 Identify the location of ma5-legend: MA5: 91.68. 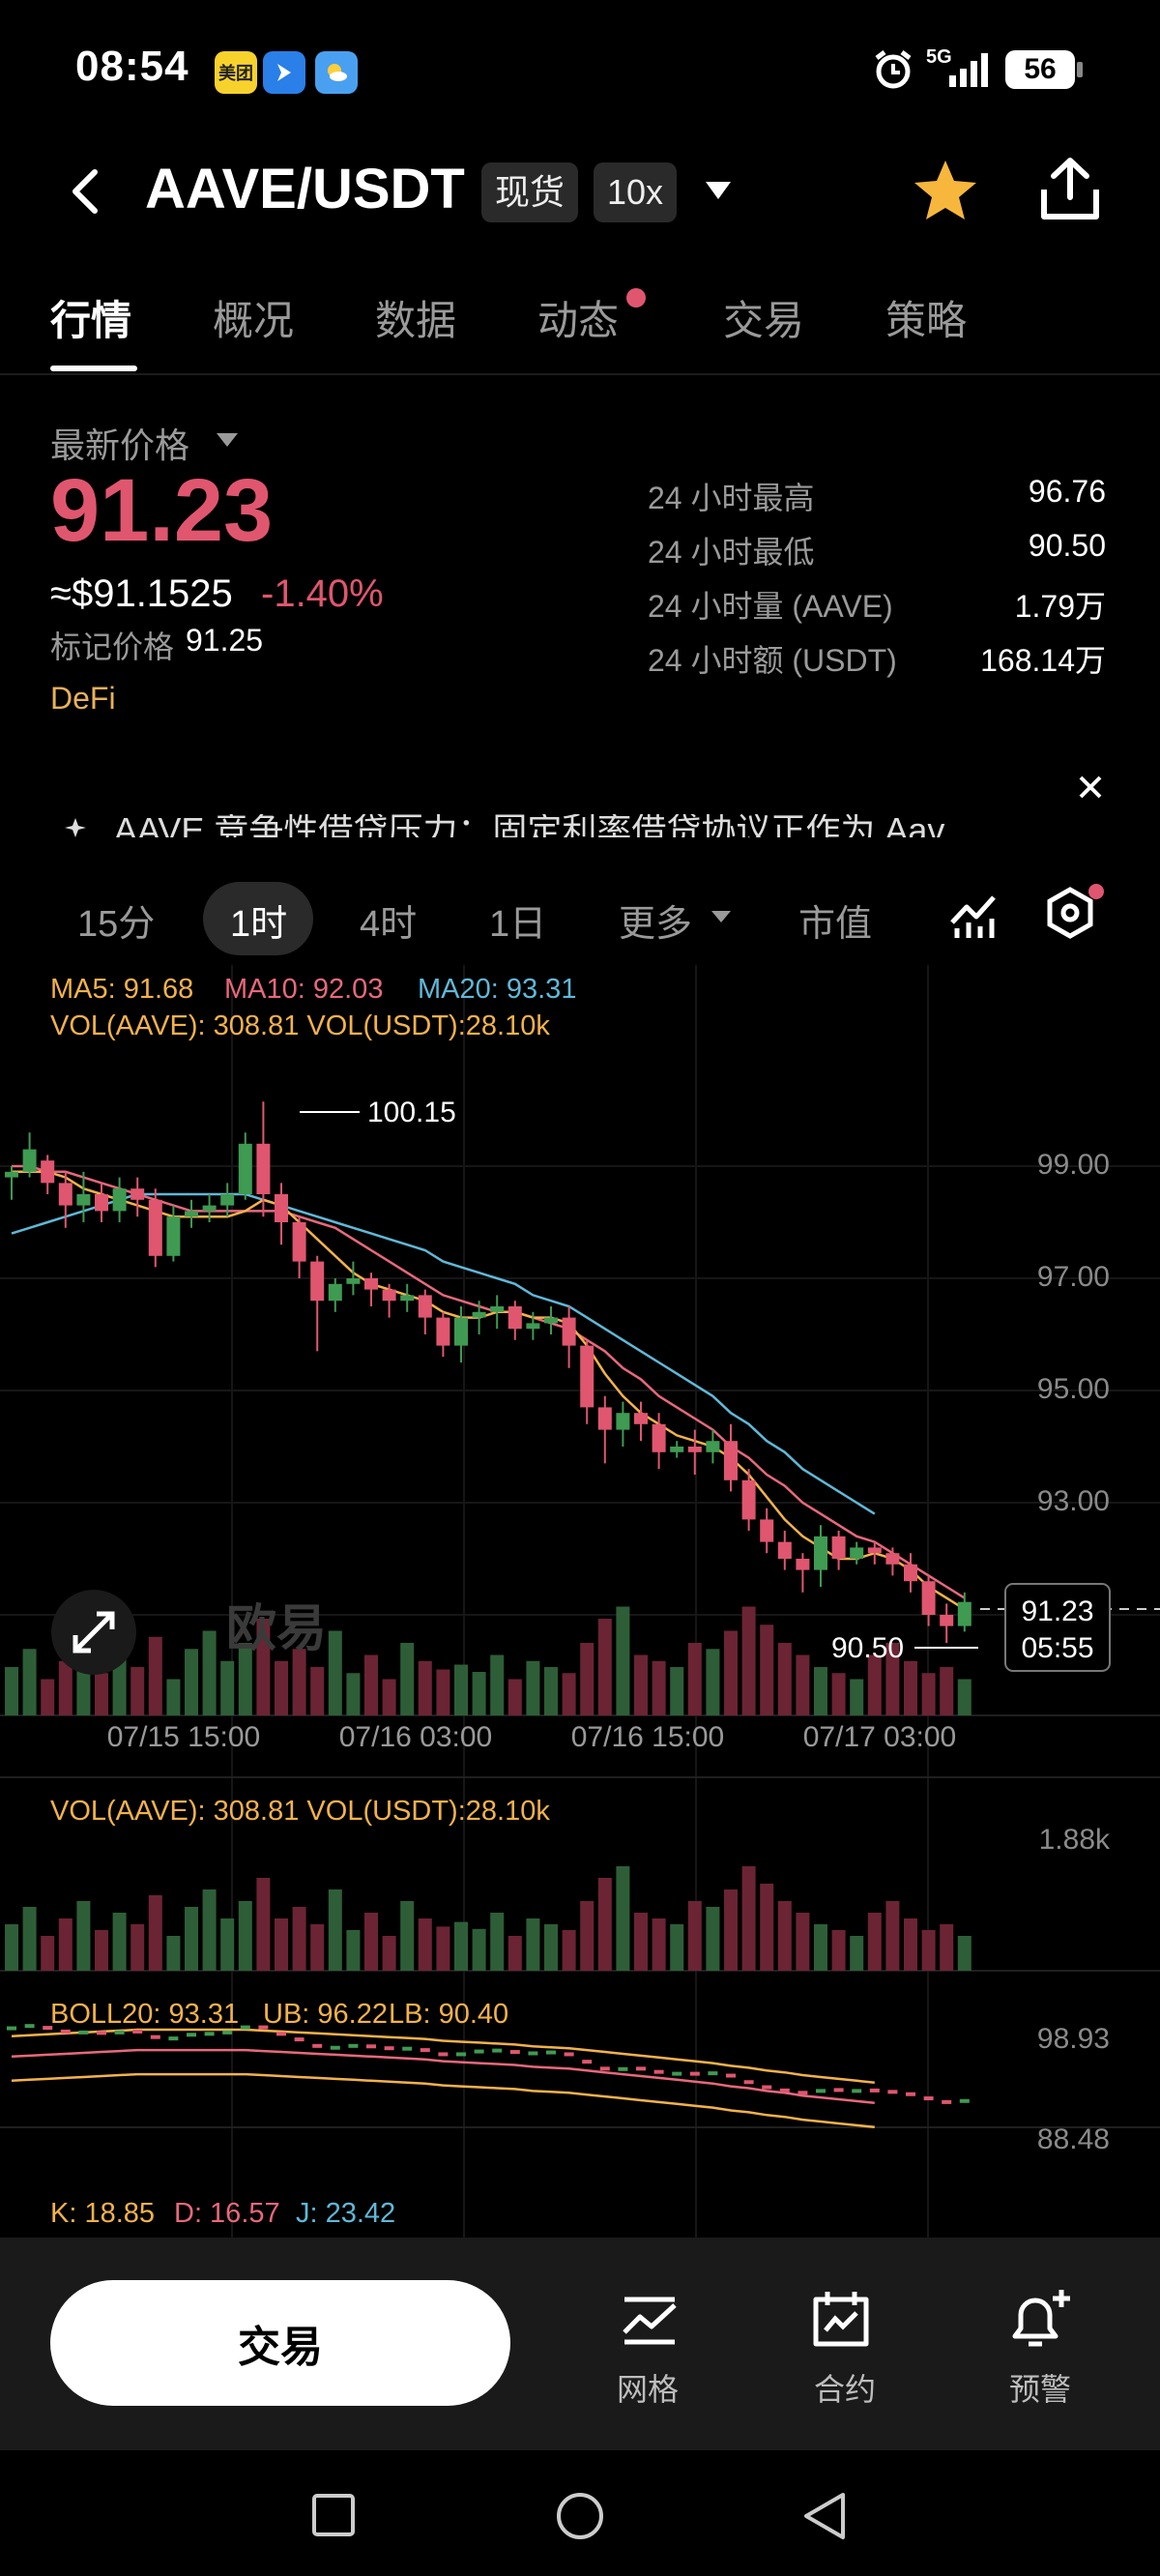
(122, 989).